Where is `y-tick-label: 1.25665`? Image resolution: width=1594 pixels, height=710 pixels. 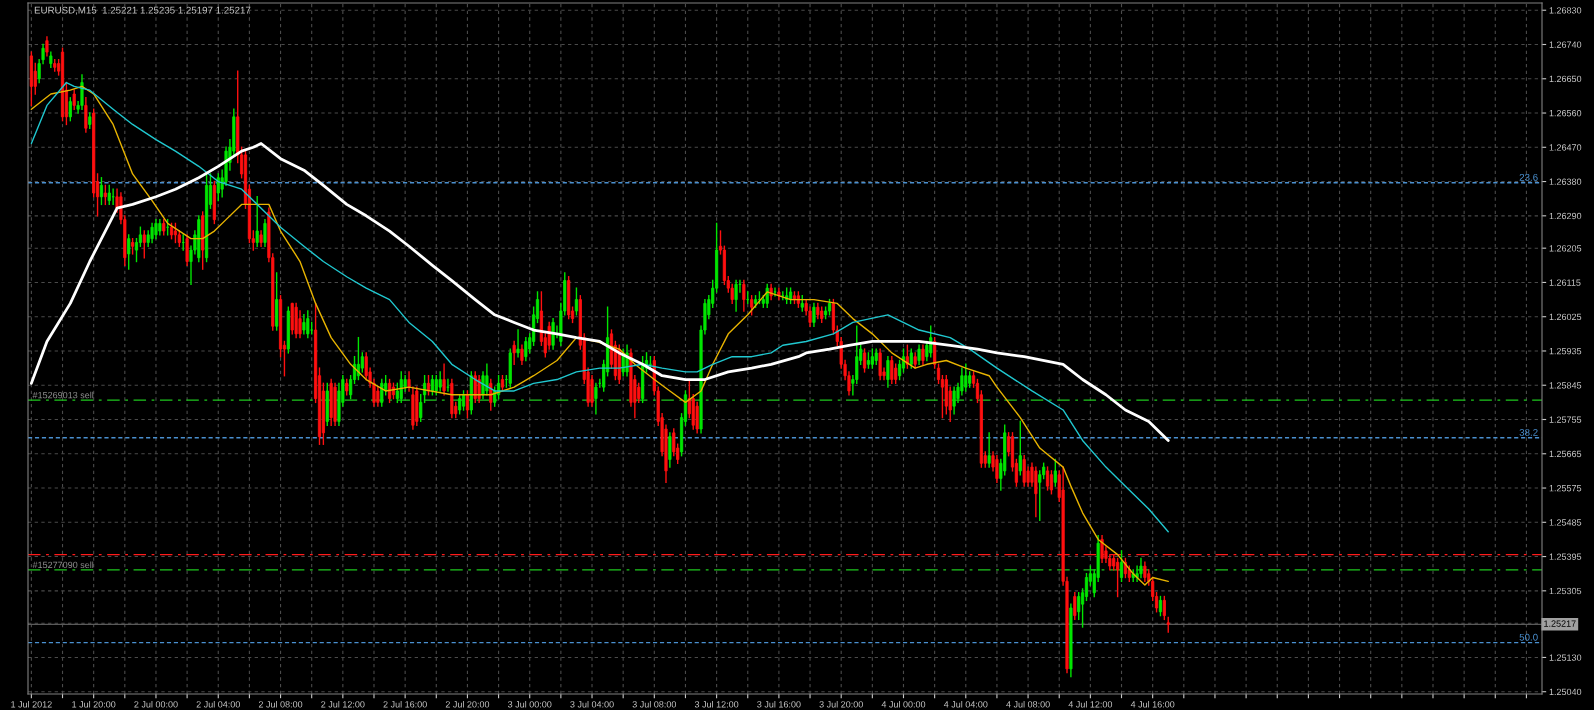 y-tick-label: 1.25665 is located at coordinates (1565, 454).